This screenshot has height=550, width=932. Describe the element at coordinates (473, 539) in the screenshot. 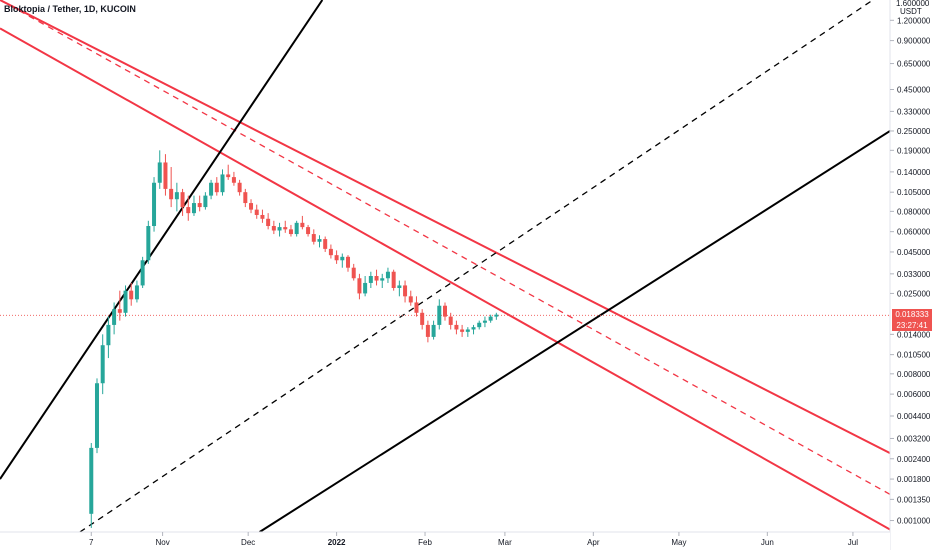

I see `time-axis: 7 Nov Dec 2022 Feb Mar Apr May Jun Jul` at that location.